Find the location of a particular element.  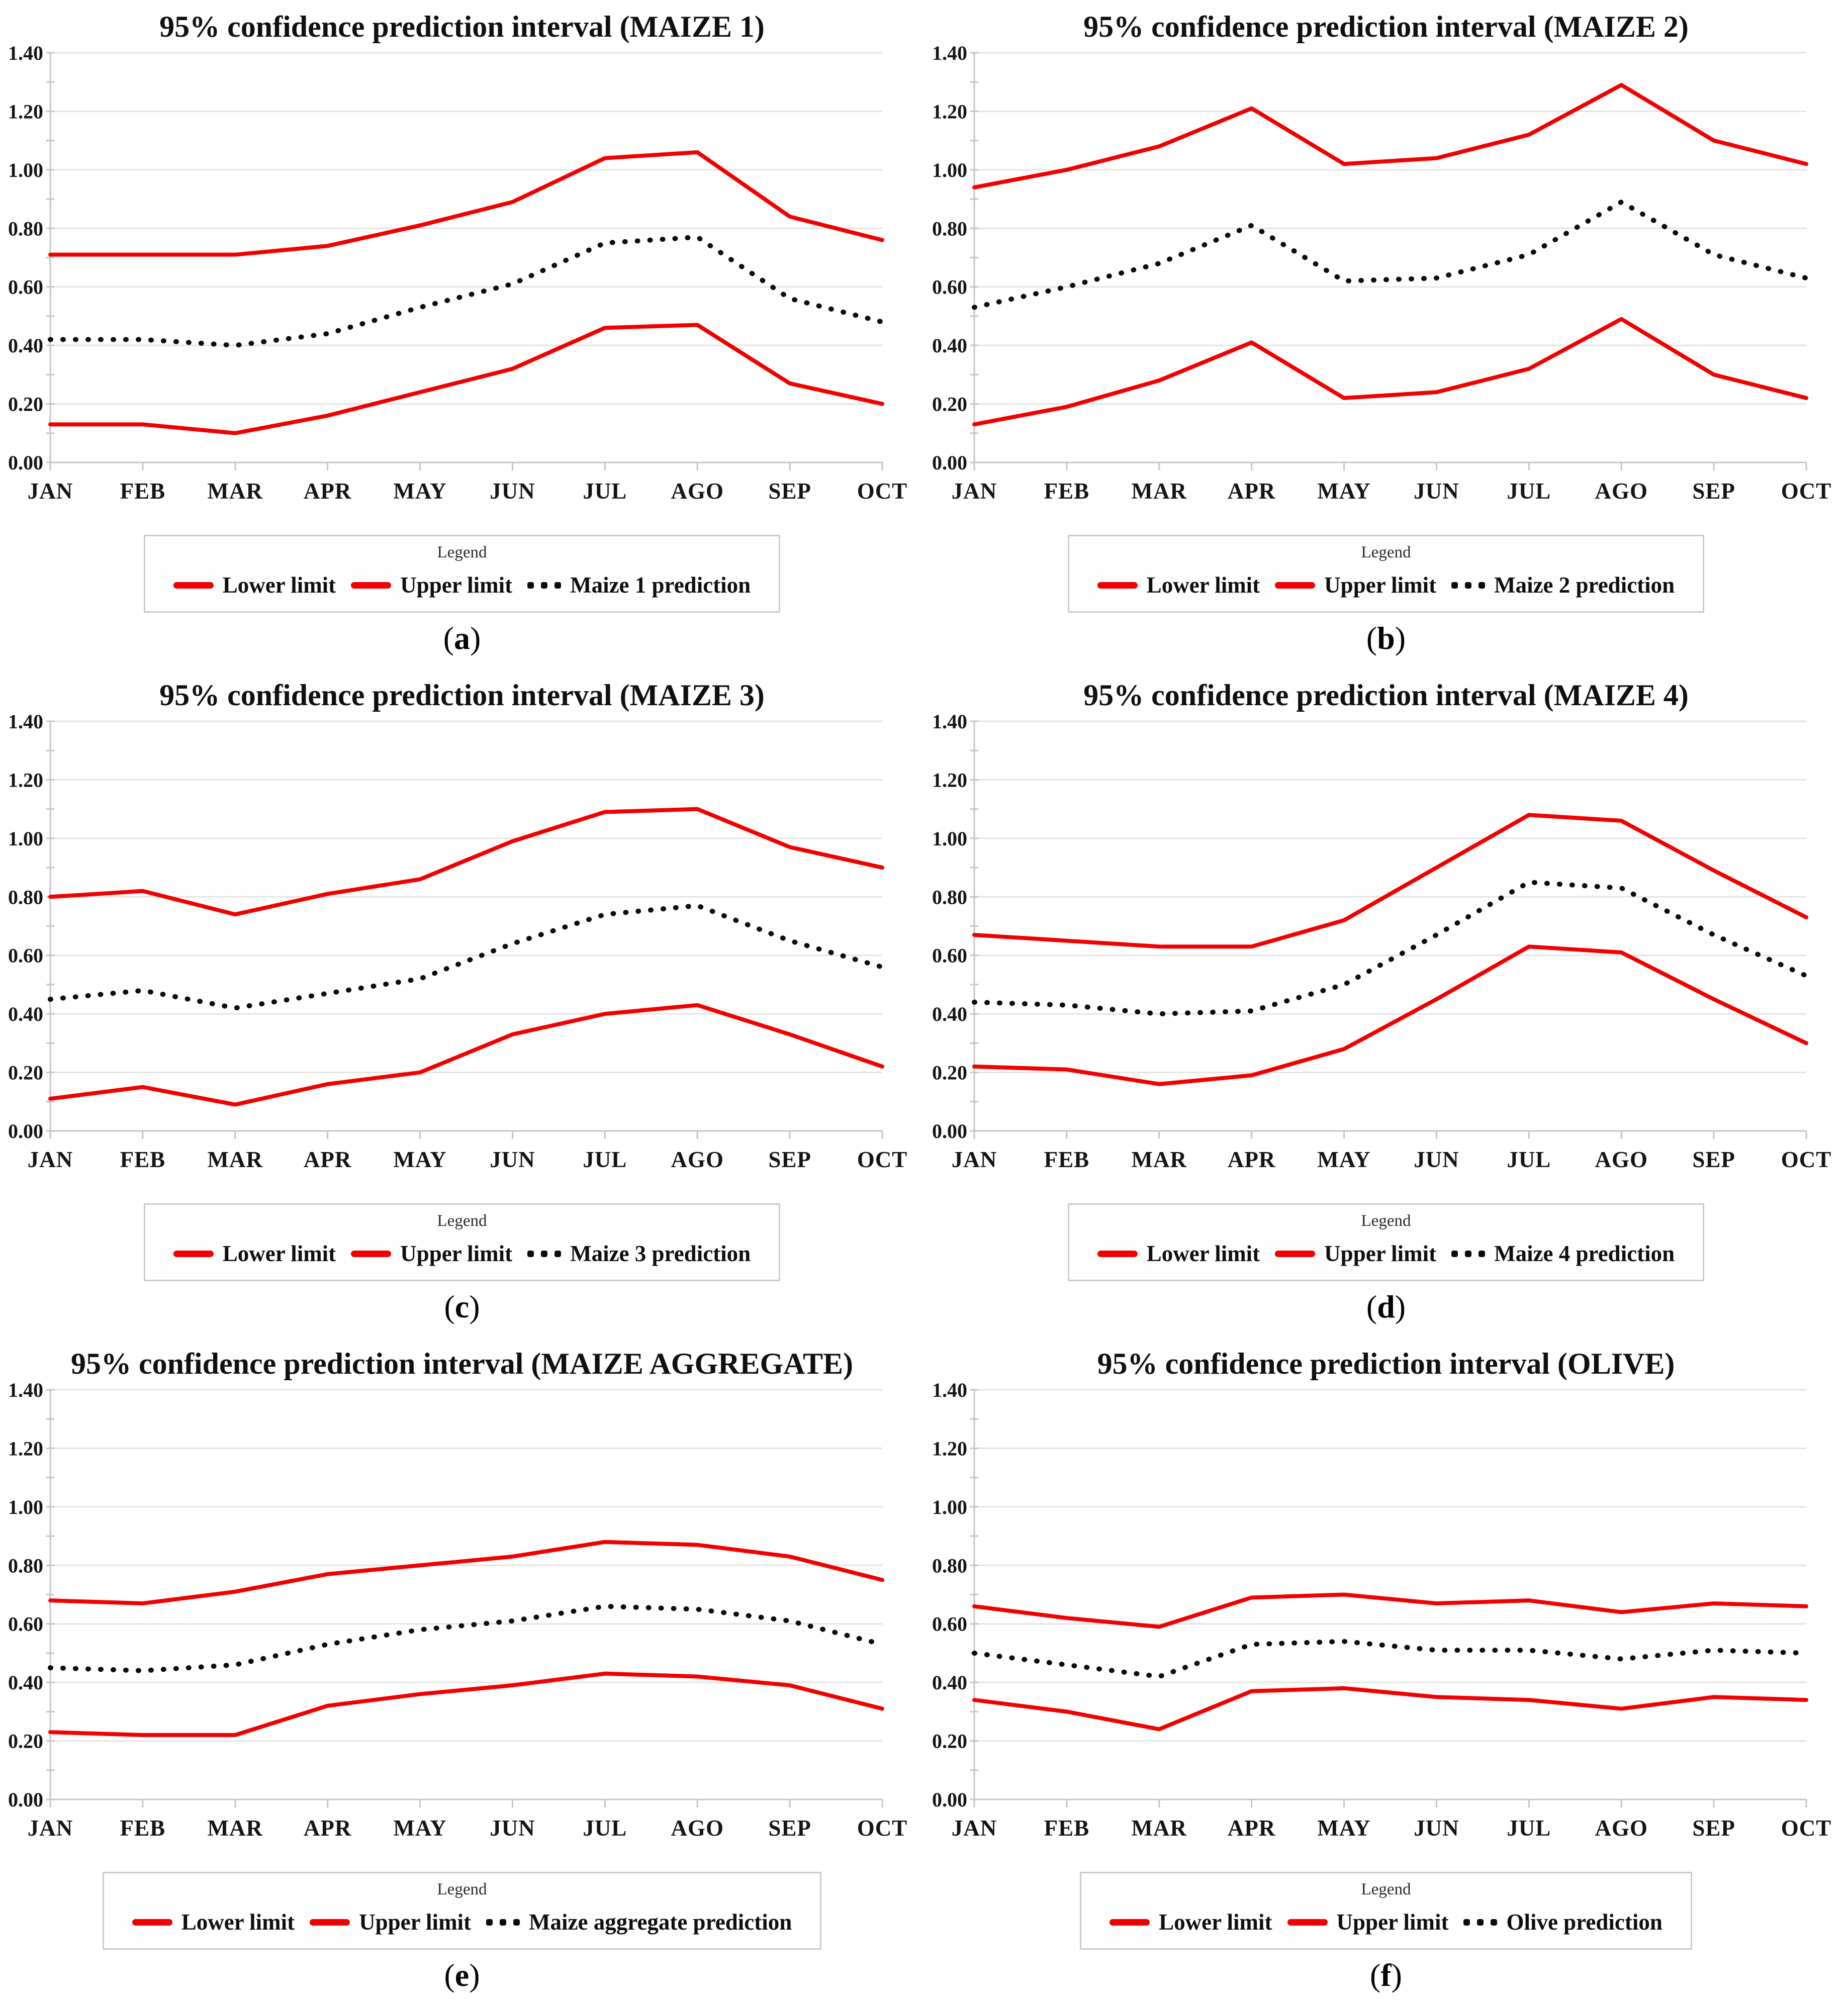

legend-item: Maize aggregate prediction is located at coordinates (639, 1922).